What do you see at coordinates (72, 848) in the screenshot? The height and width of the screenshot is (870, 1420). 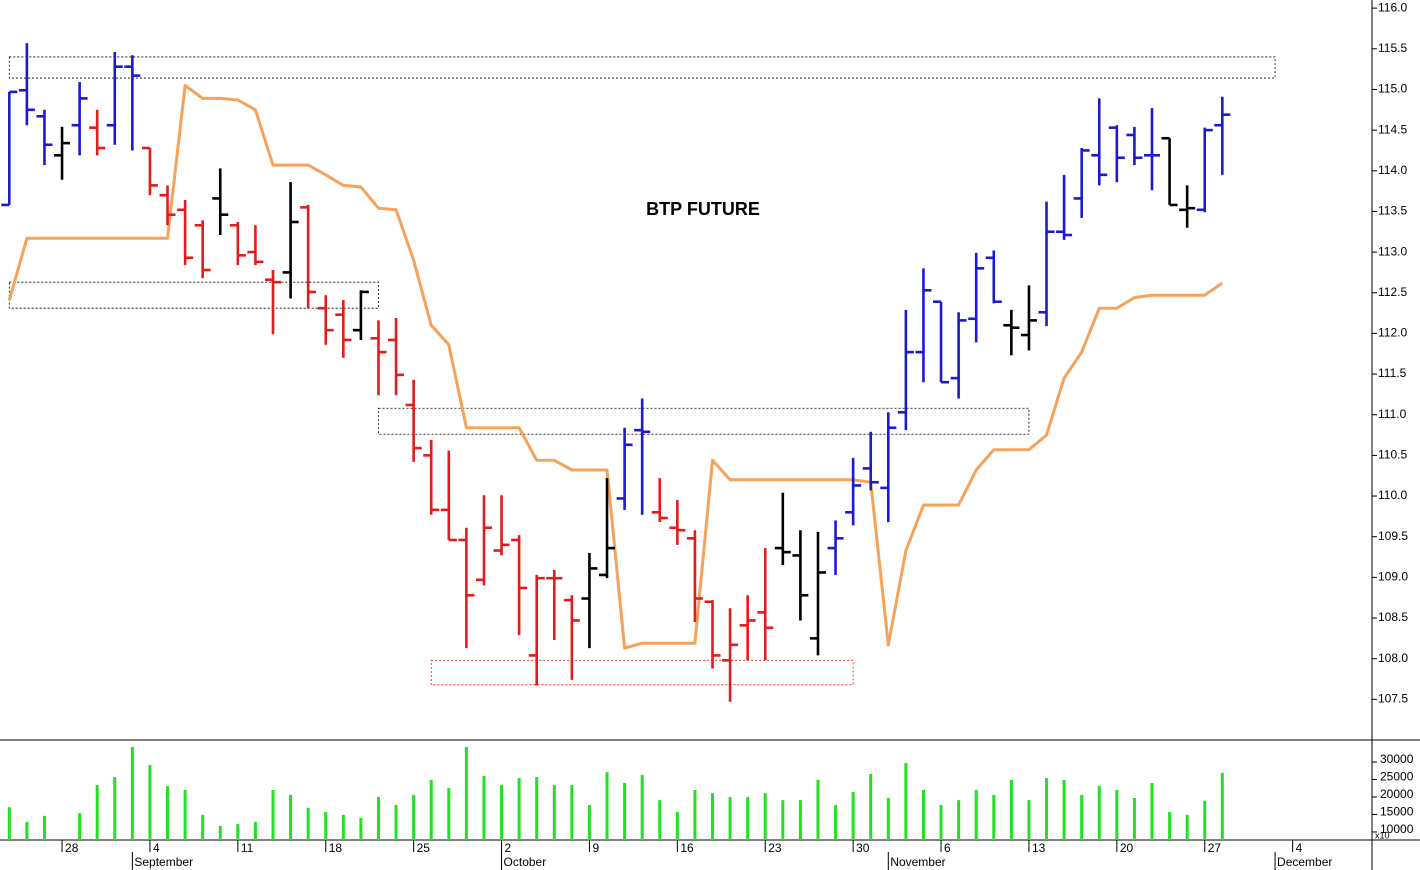 I see `x-tick-label: 28` at bounding box center [72, 848].